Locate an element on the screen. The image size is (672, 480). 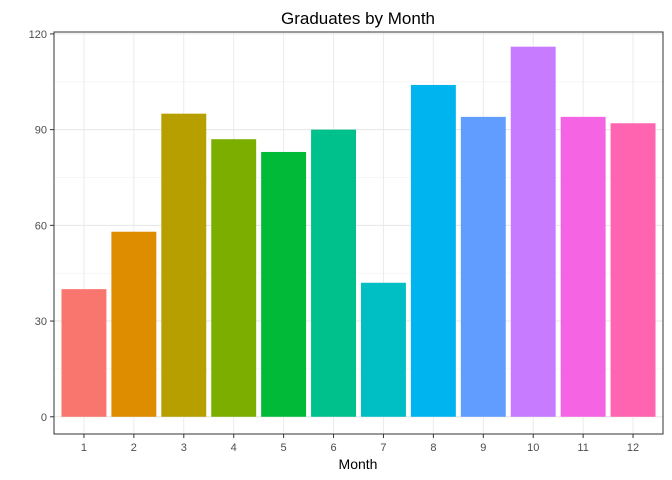
chart-title: Graduates by Month is located at coordinates (358, 18).